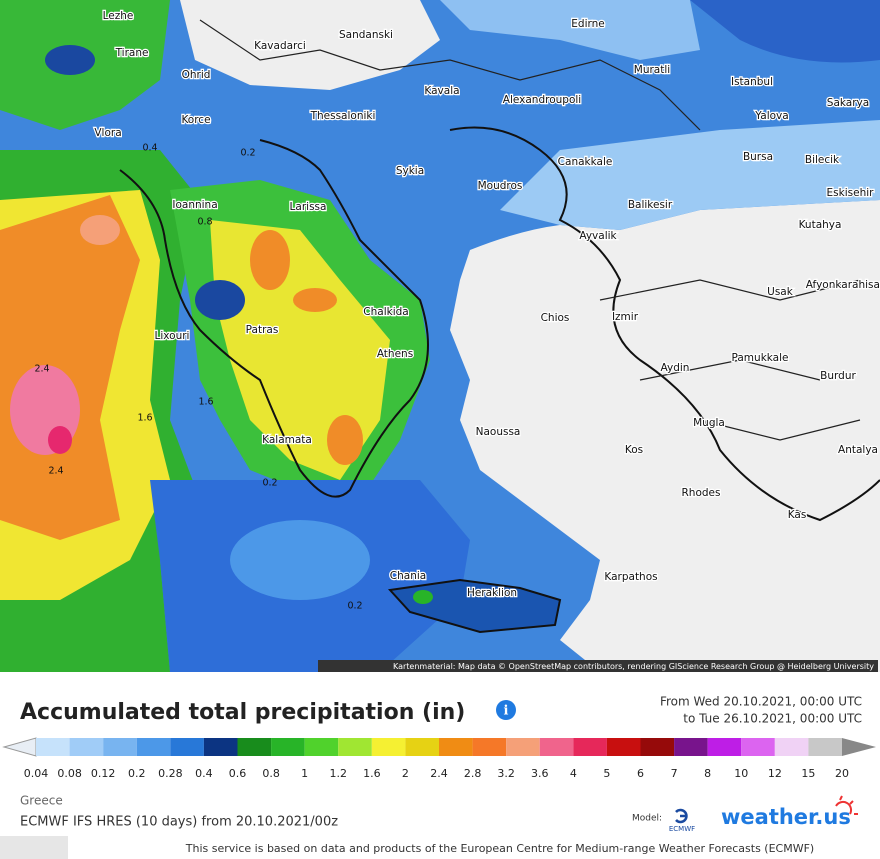 Image resolution: width=880 pixels, height=859 pixels. I want to click on colorbar-tick-label: 15, so click(808, 773).